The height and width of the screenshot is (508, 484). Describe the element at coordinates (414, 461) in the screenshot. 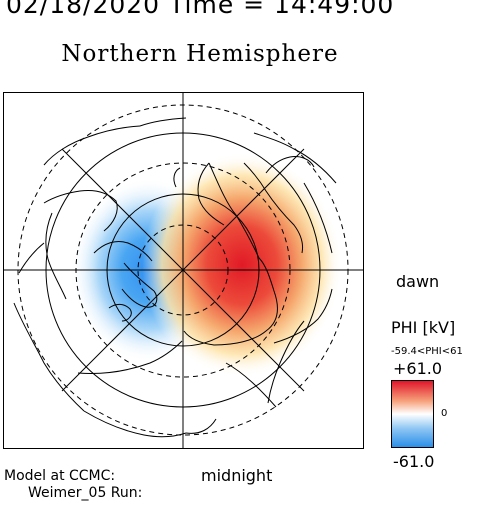

I see `colorbar-min: -61.0` at that location.